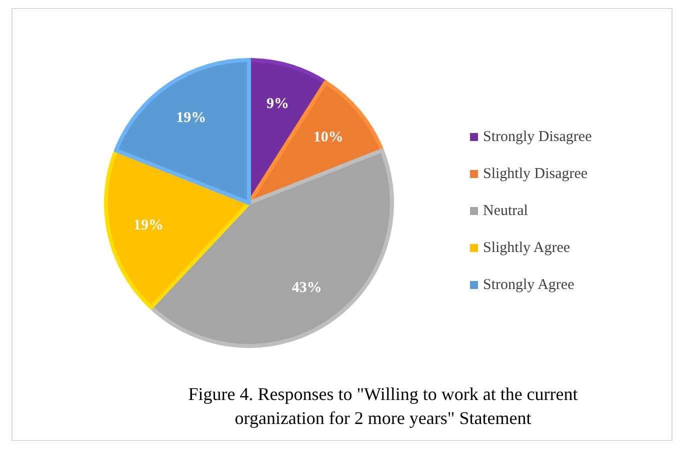  I want to click on data-label: 10%, so click(328, 137).